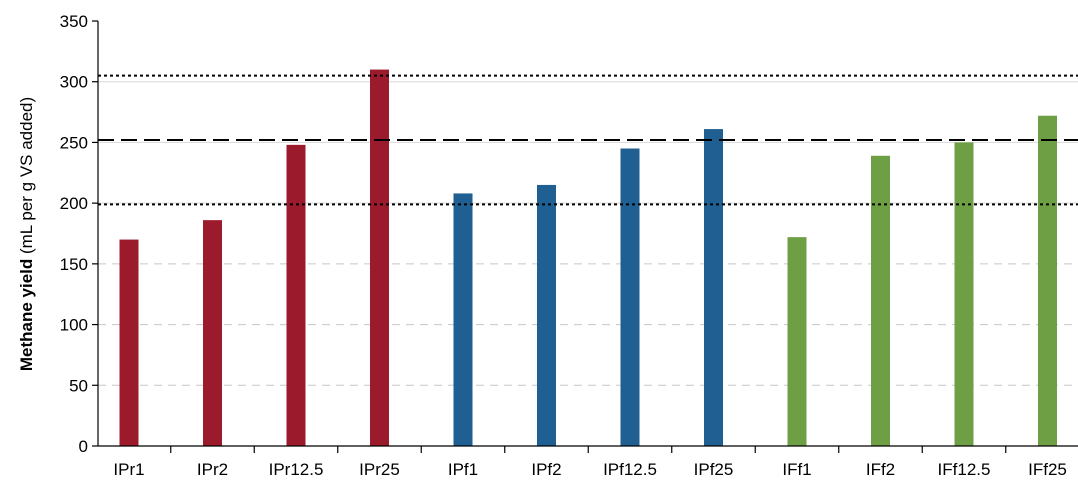  What do you see at coordinates (26, 178) in the screenshot?
I see `y-axis-title-units: (mL per g VS added)` at bounding box center [26, 178].